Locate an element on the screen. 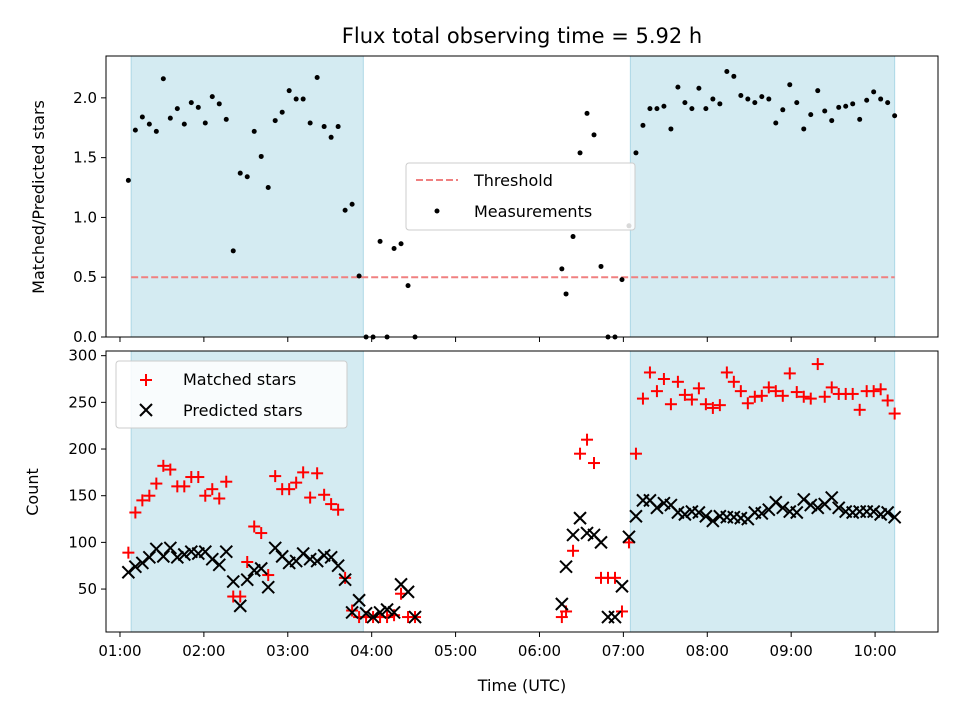 The height and width of the screenshot is (720, 960). bottom-y-axis-label: Count is located at coordinates (32, 492).